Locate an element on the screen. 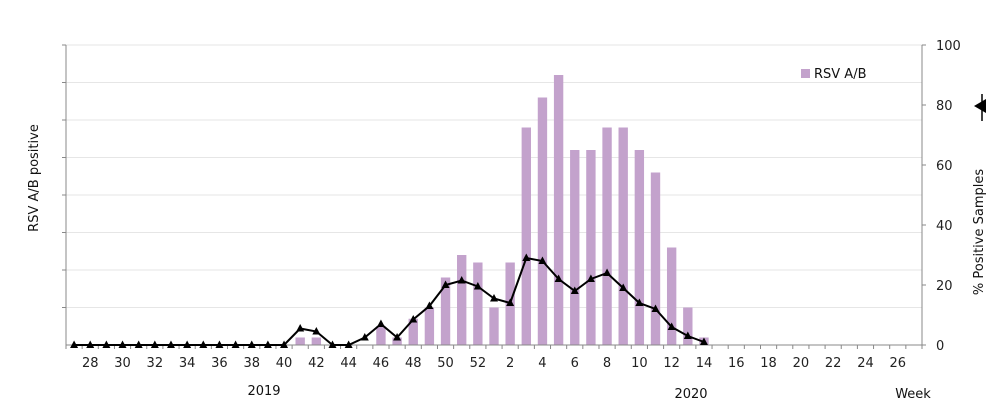 The height and width of the screenshot is (415, 1002). y-axis-right-title: % Positive Samples is located at coordinates (979, 232).